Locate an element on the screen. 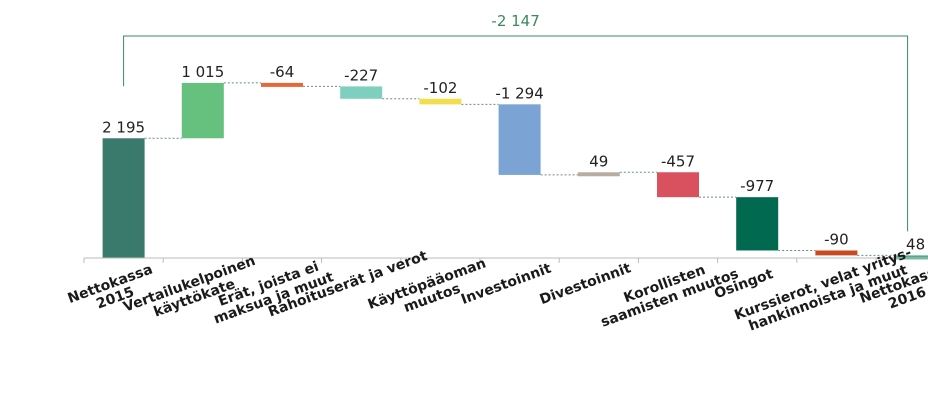 The image size is (928, 395). value-label-5: -1 294 is located at coordinates (519, 93).